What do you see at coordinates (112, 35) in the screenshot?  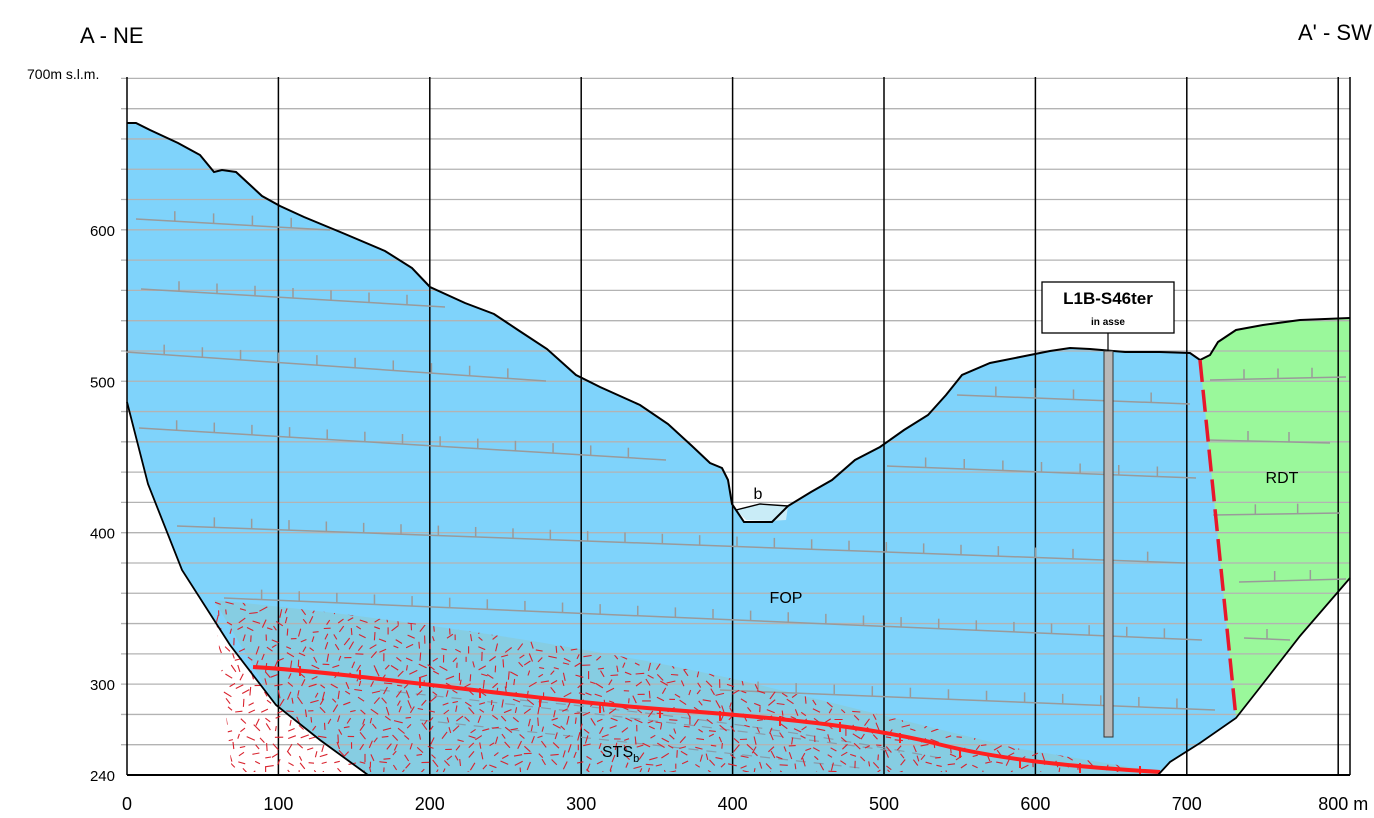 I see `section-start-label: A - NE` at bounding box center [112, 35].